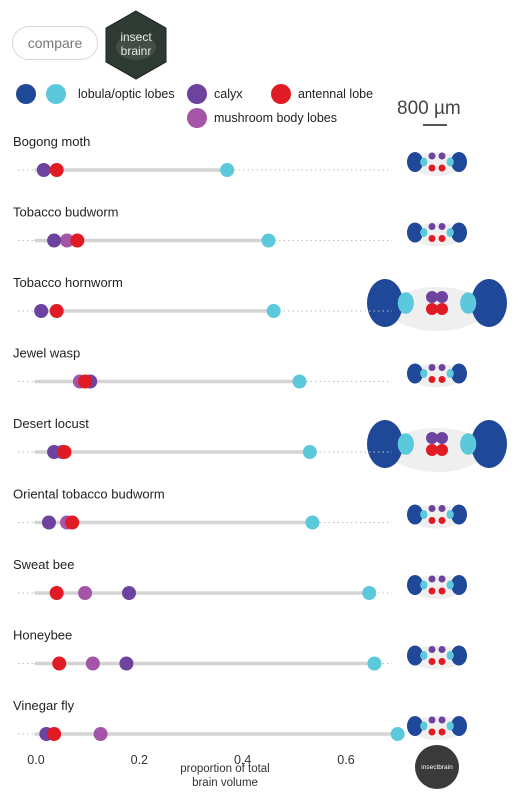 This screenshot has height=802, width=521. What do you see at coordinates (228, 94) in the screenshot?
I see `legend-label-calyx: calyx` at bounding box center [228, 94].